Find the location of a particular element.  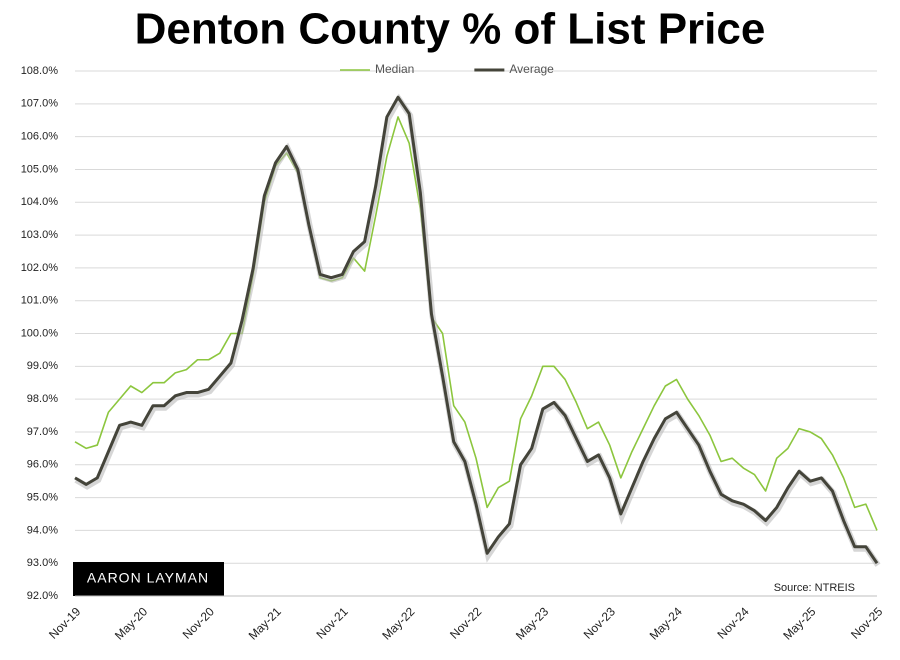

logo: AARON LAYMAN is located at coordinates (148, 578).